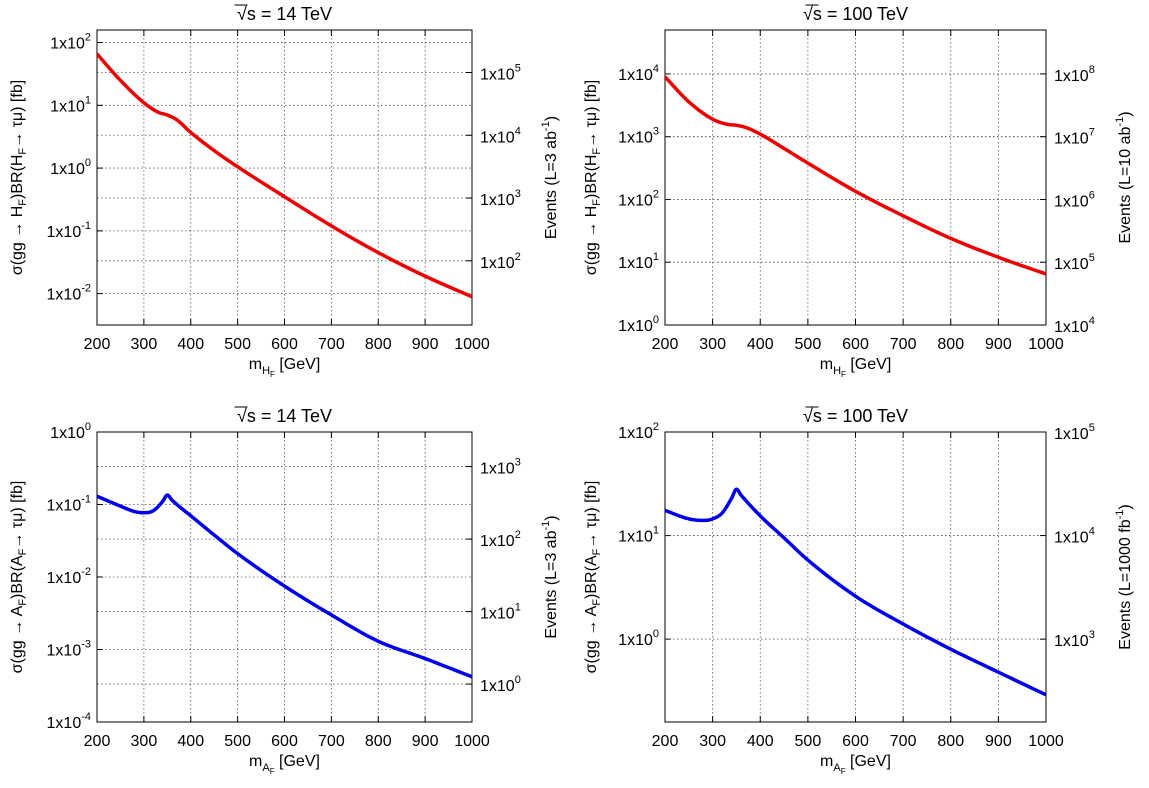 The image size is (1149, 788). Describe the element at coordinates (638, 73) in the screenshot. I see `y-tick-label: 1x10⁴` at that location.